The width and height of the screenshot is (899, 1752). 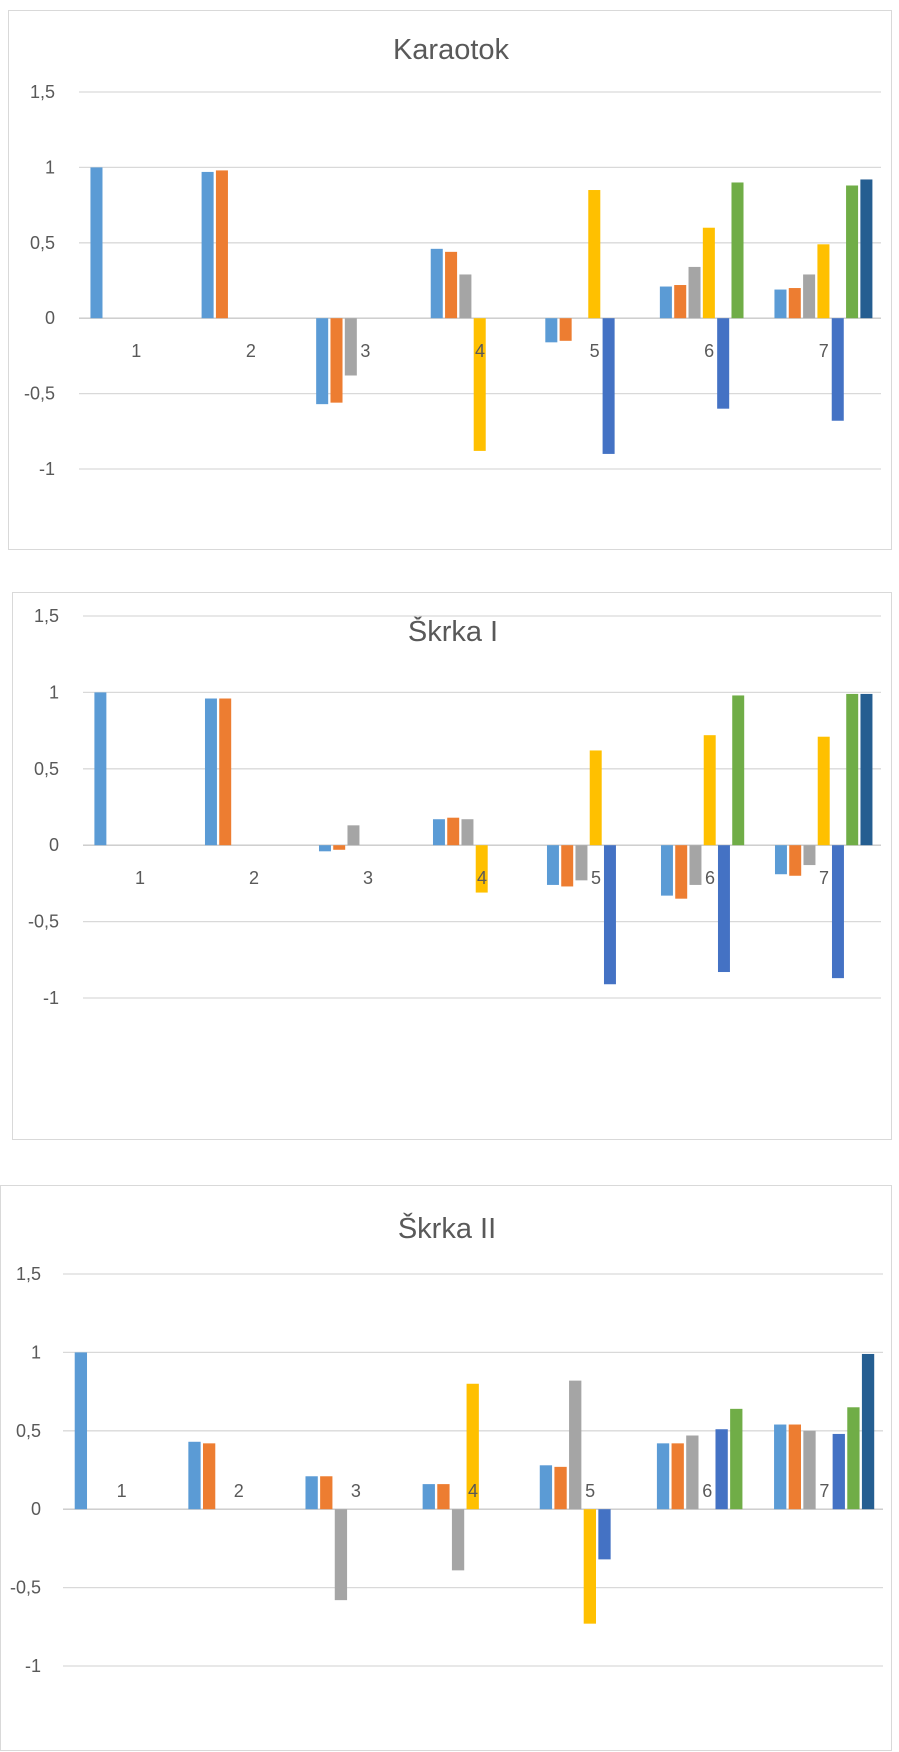 I want to click on chart-title: Karaotok, so click(x=451, y=50).